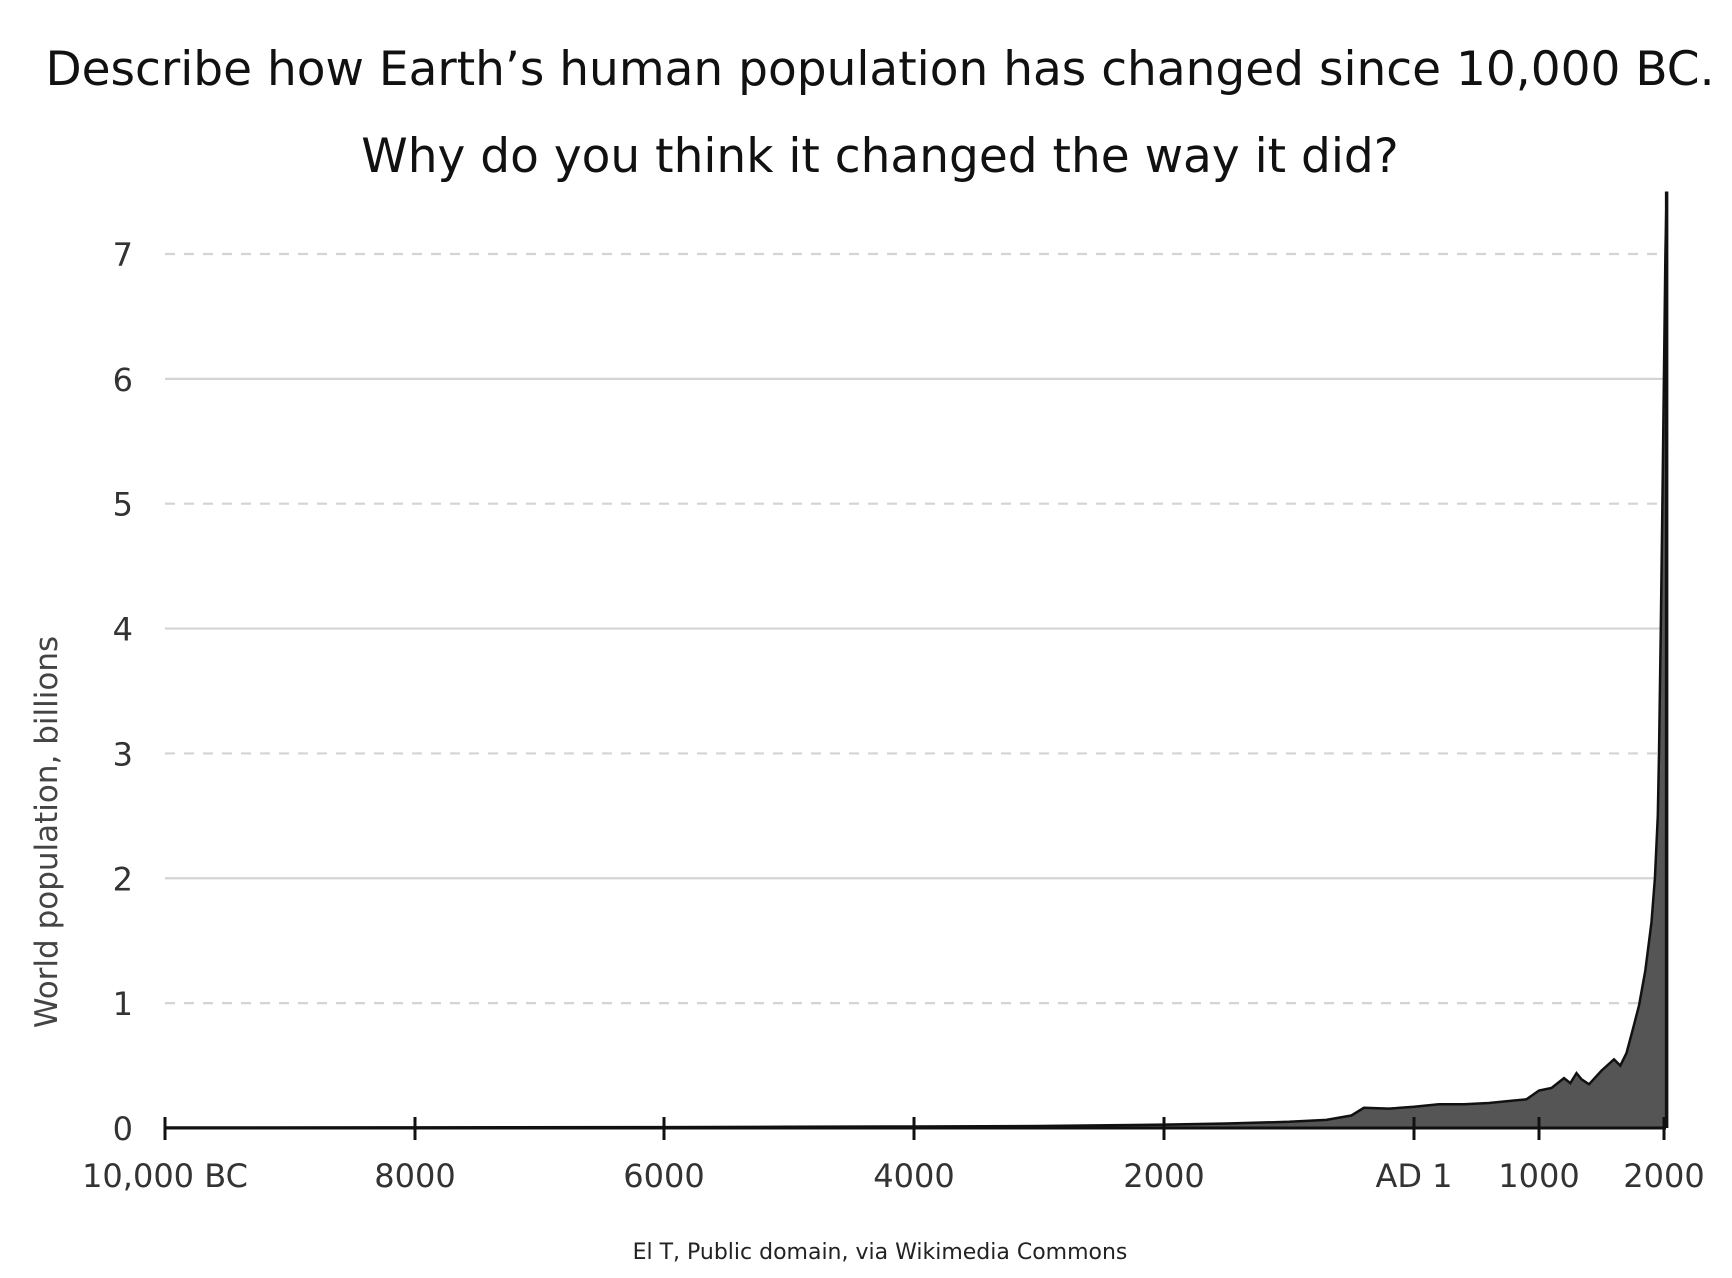 Image resolution: width=1732 pixels, height=1278 pixels. Describe the element at coordinates (913, 1176) in the screenshot. I see `x-tick-label: 4000` at that location.